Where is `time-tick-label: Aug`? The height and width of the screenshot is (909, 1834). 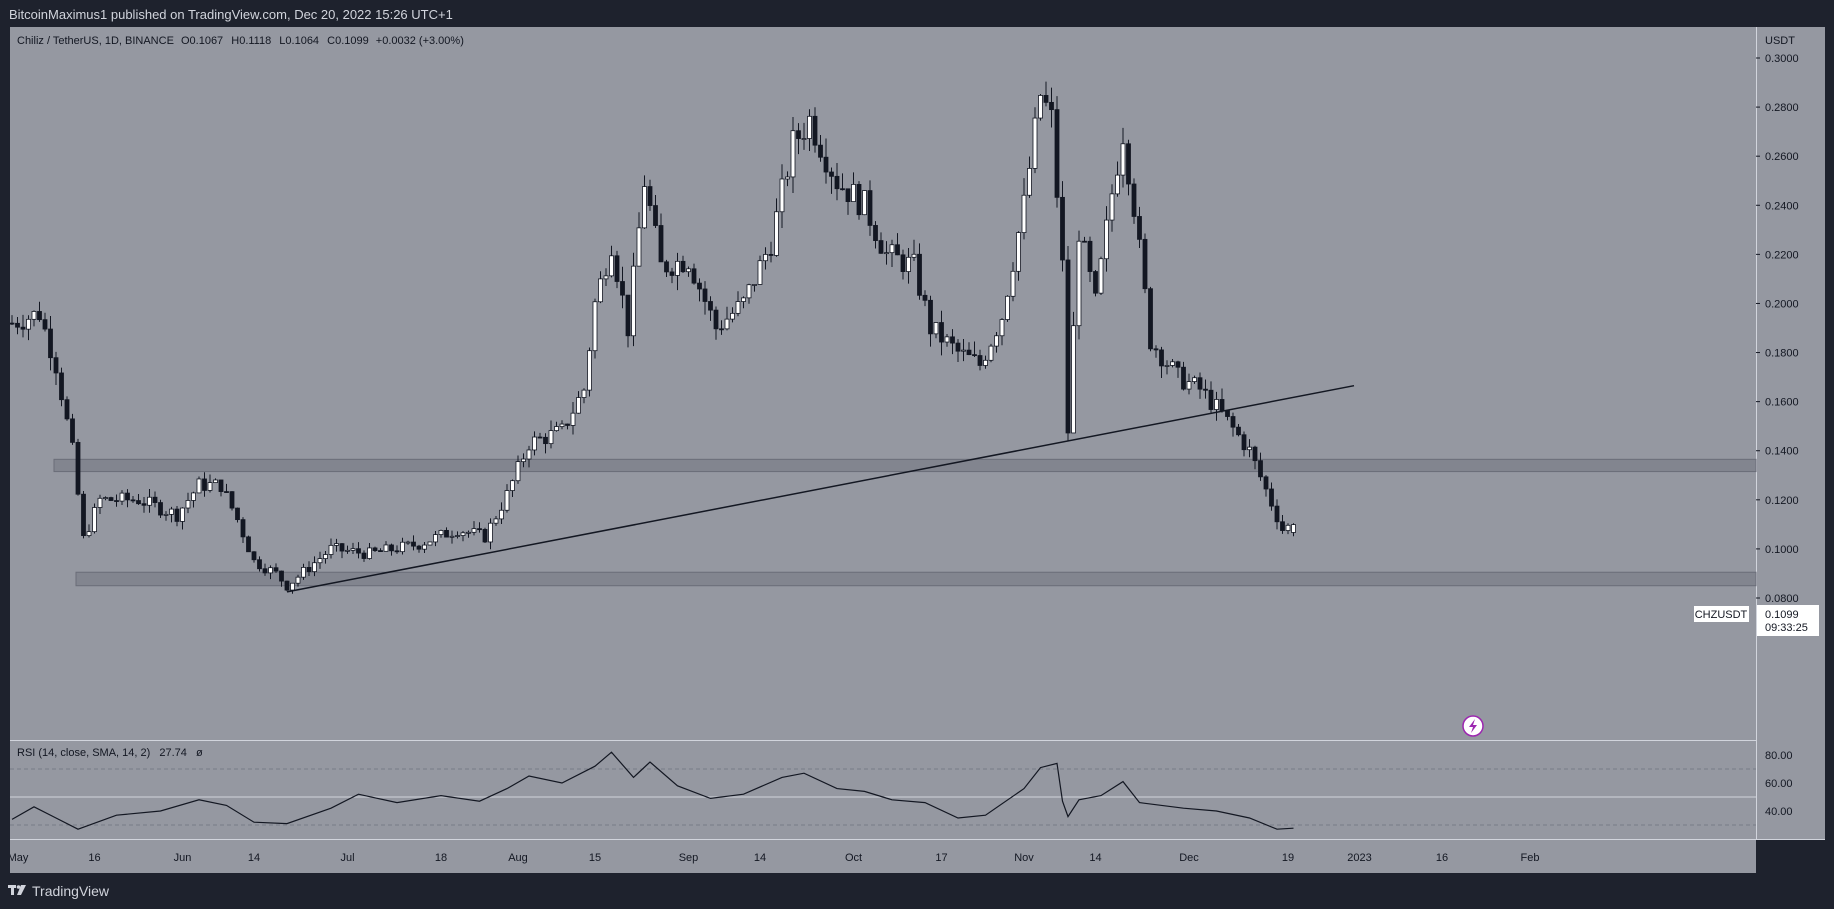
time-tick-label: Aug is located at coordinates (518, 858).